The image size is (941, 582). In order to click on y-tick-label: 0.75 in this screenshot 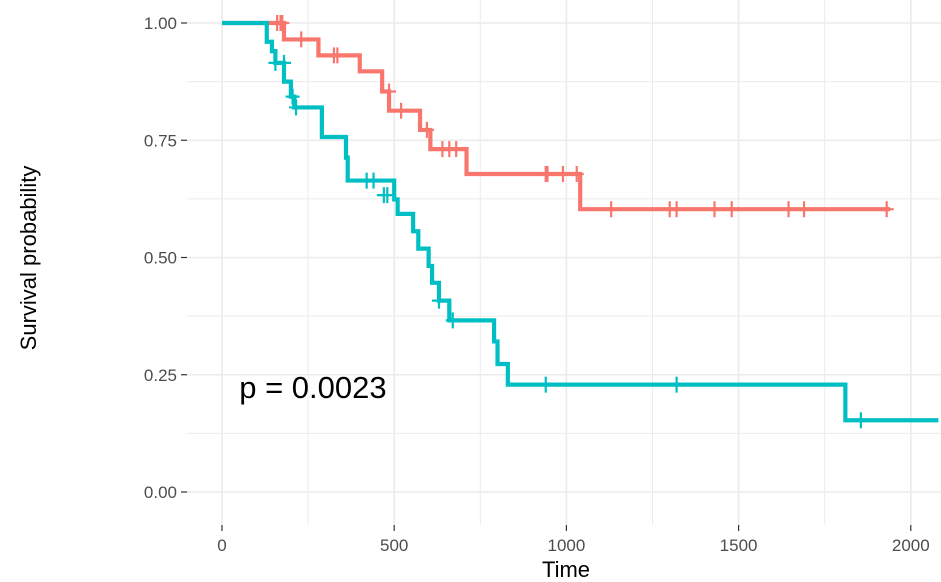, I will do `click(160, 140)`.